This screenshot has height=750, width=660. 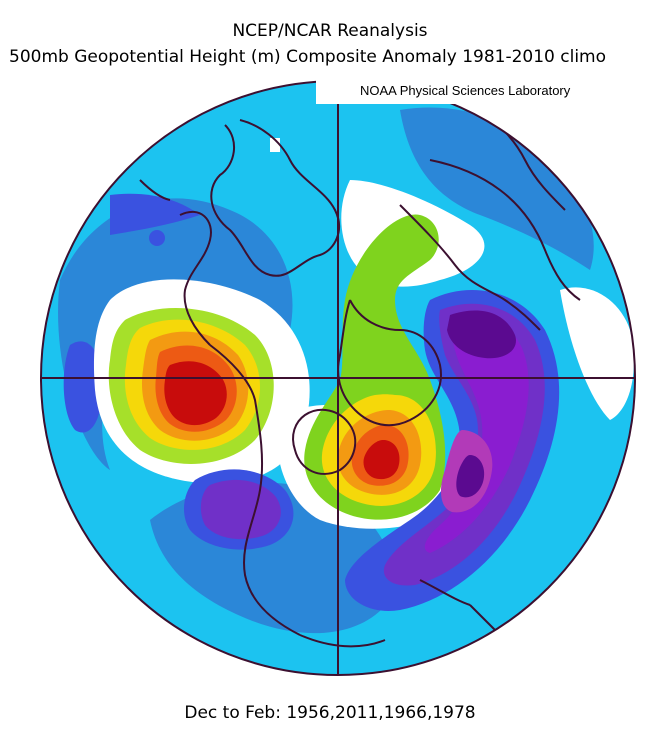 I want to click on neutral-east-edge, so click(x=597, y=353).